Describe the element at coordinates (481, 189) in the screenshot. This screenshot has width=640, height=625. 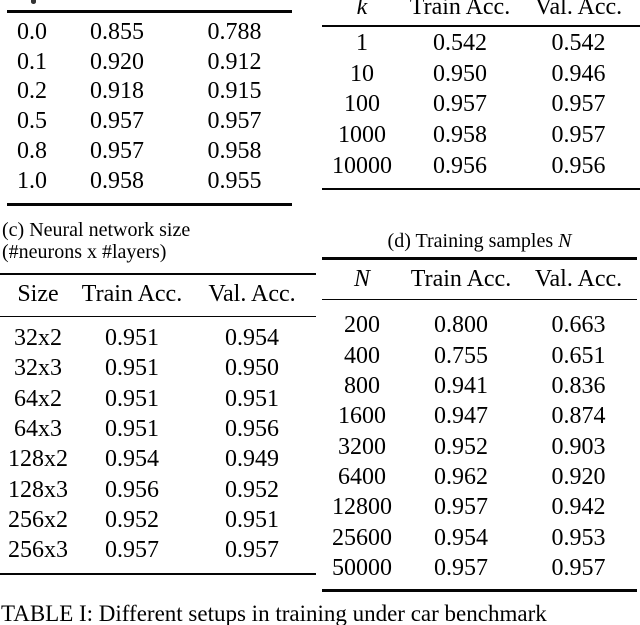
I see `table-b-bottom-rule` at that location.